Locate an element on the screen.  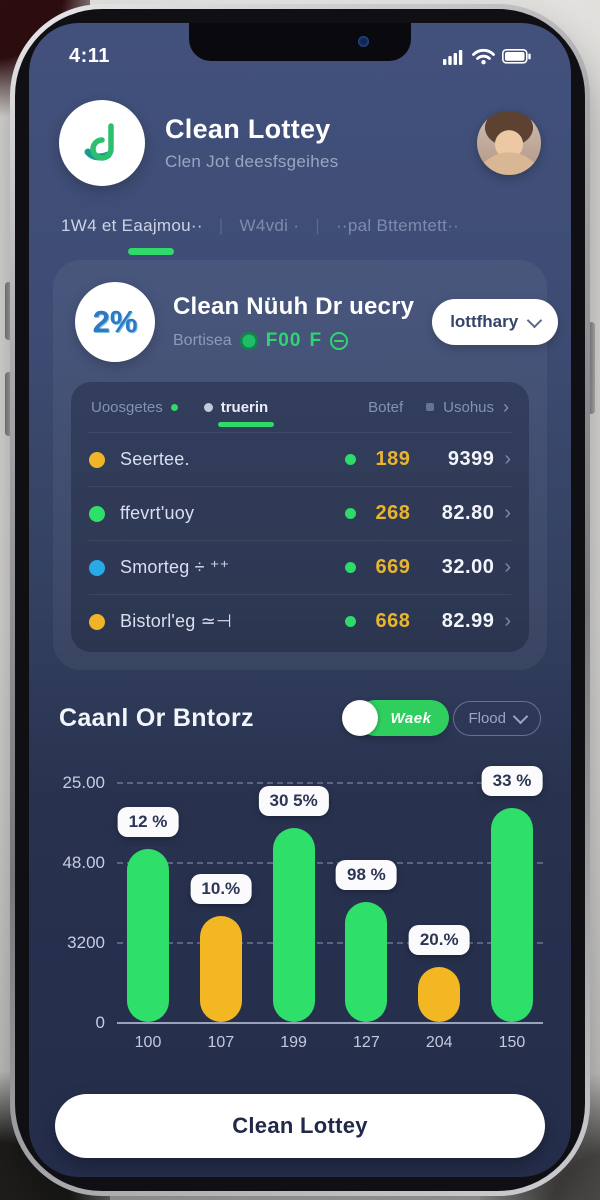
list-tab-left: Uoosgetes is located at coordinates (134, 407).